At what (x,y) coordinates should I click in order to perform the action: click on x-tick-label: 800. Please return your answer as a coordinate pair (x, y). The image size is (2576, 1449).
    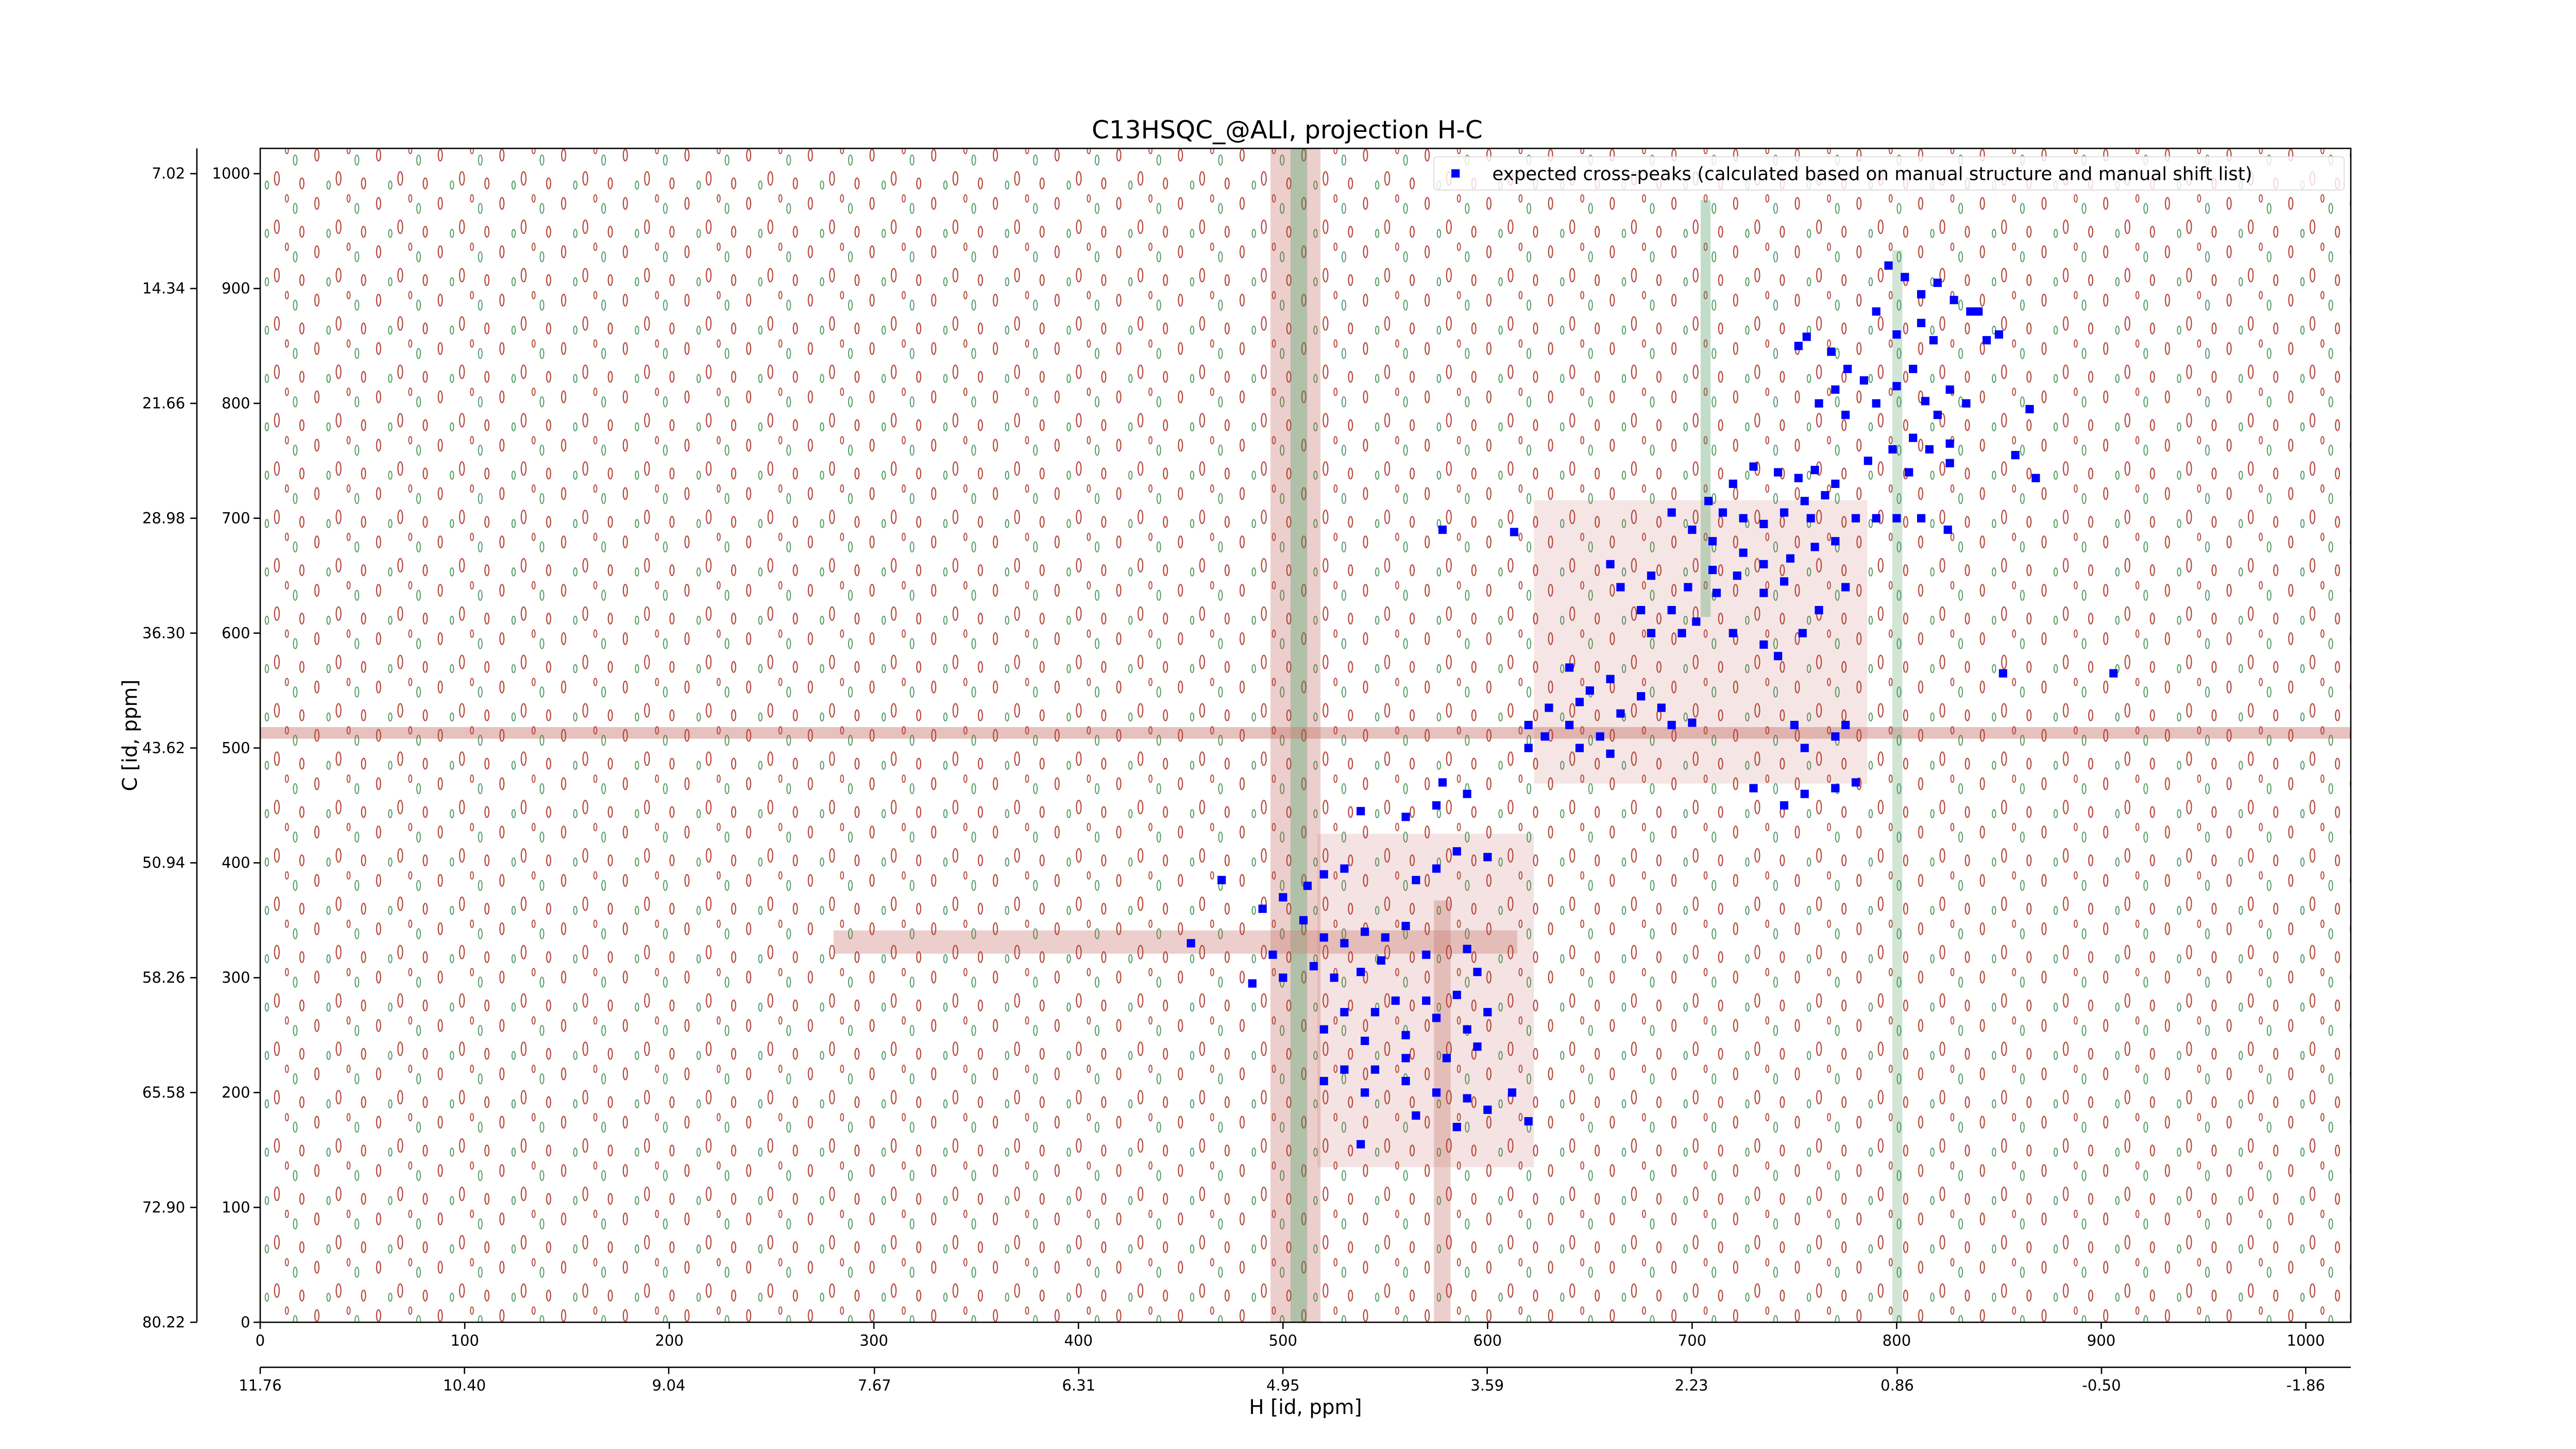
    Looking at the image, I should click on (1897, 1340).